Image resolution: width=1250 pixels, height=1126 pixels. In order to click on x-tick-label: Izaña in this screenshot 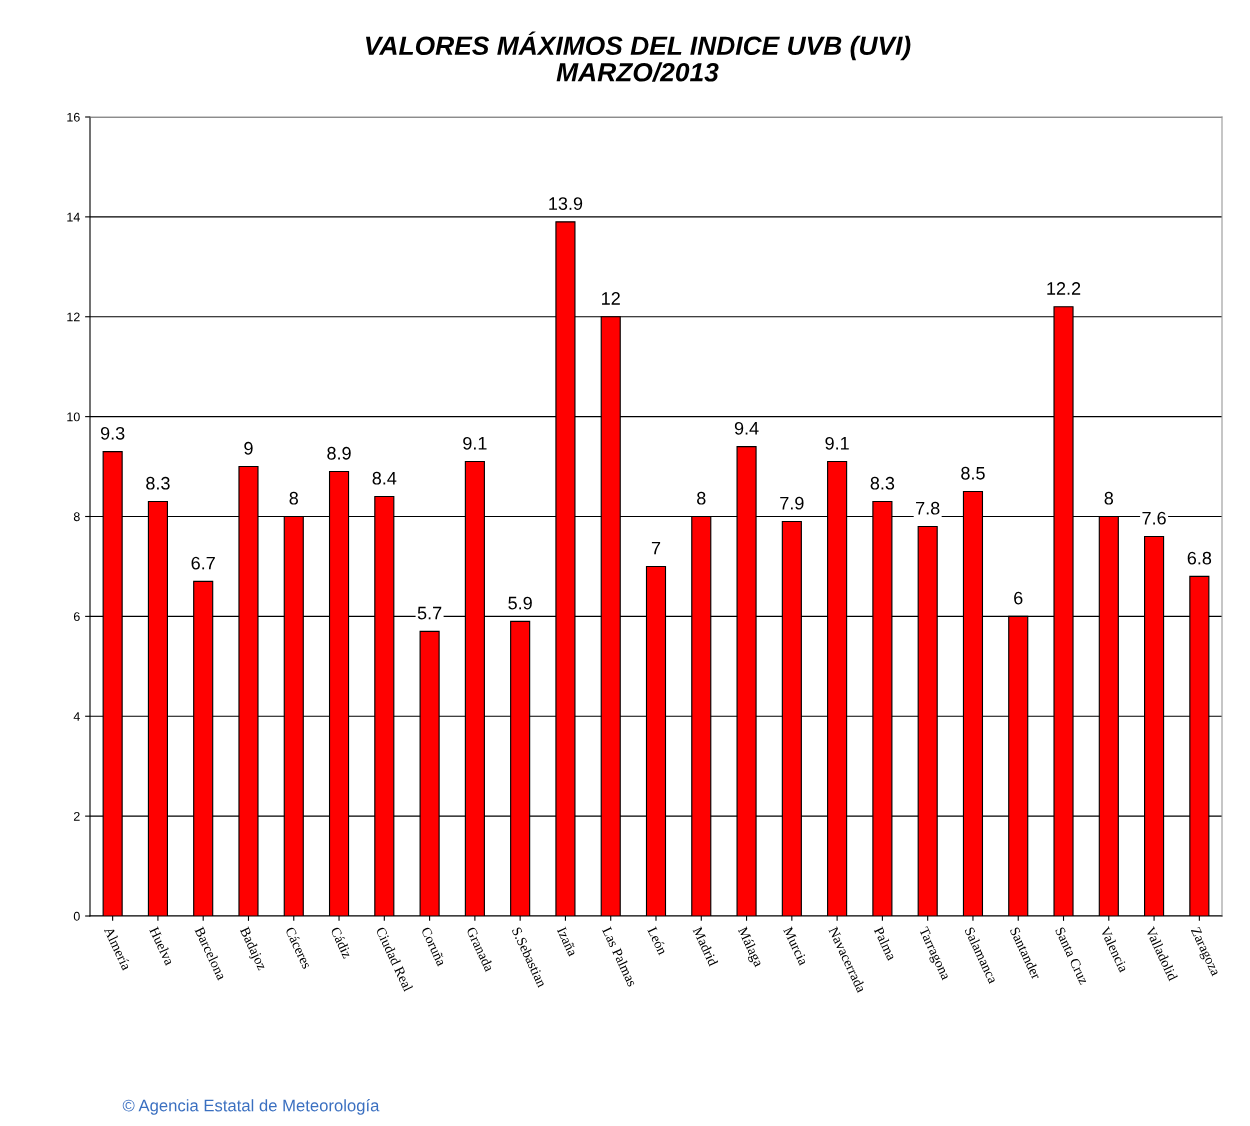, I will do `click(567, 941)`.